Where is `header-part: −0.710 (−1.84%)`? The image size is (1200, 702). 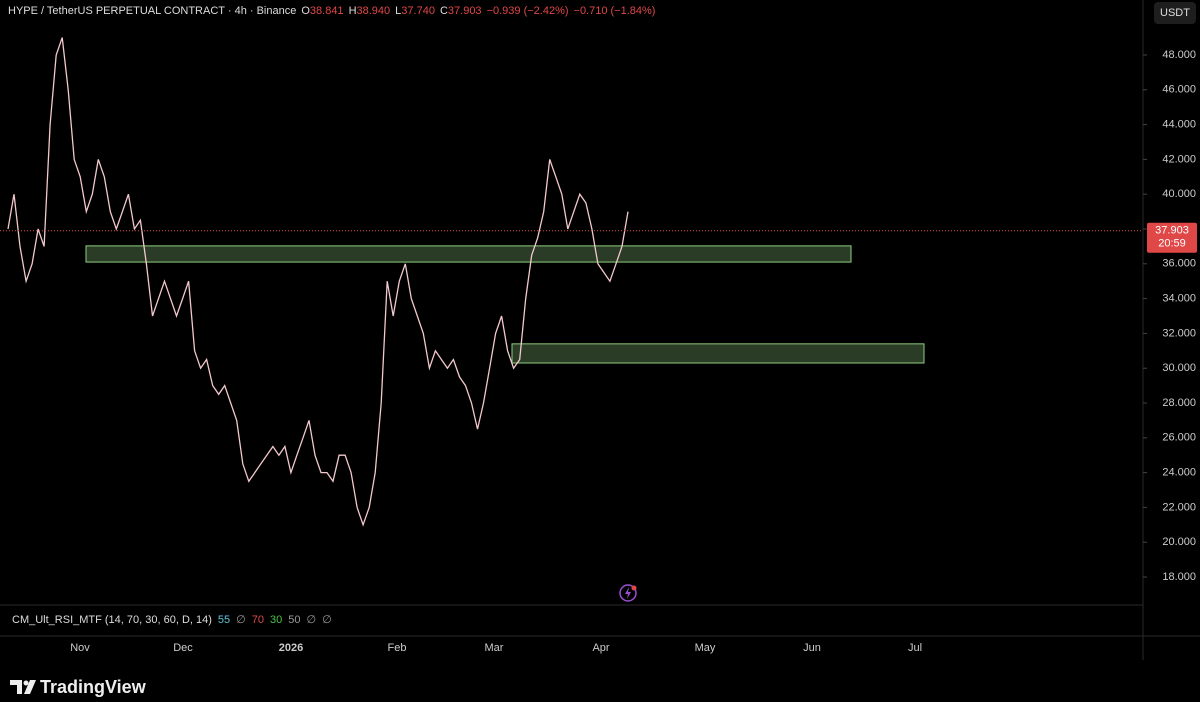
header-part: −0.710 (−1.84%) is located at coordinates (615, 11).